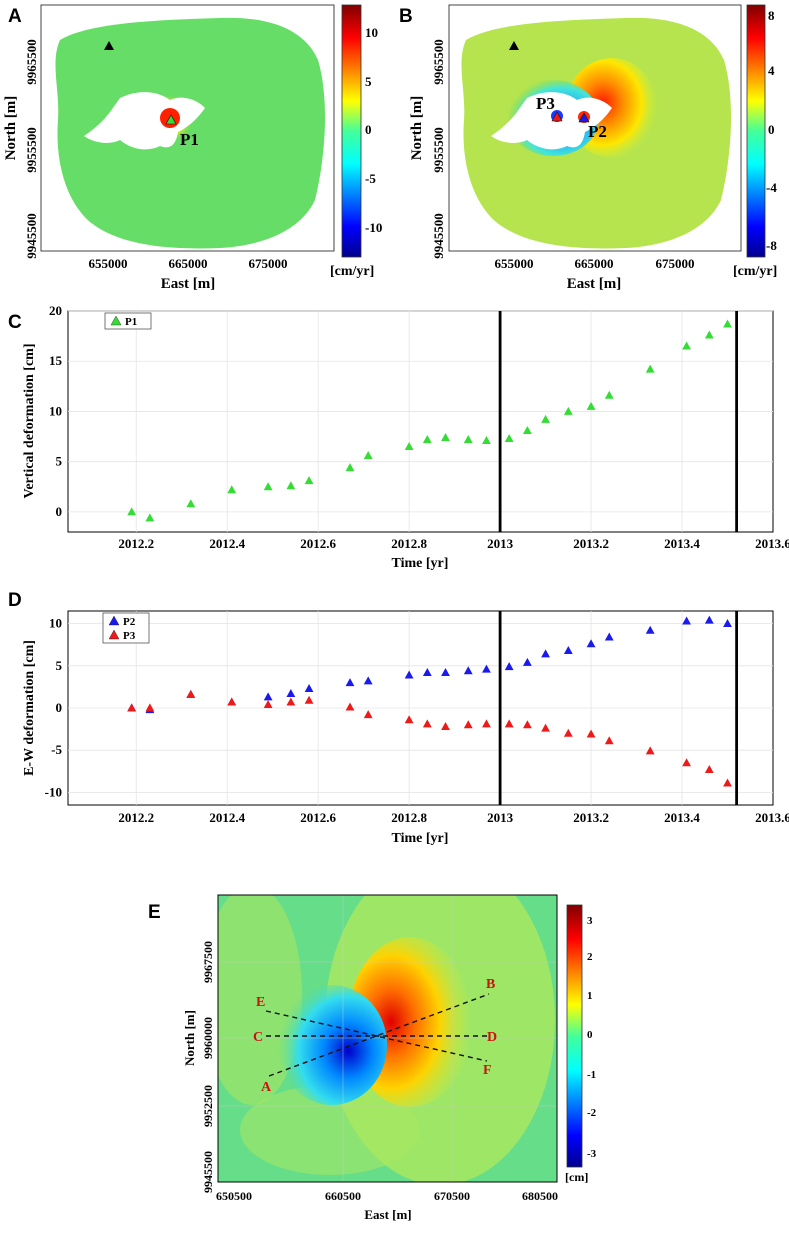  I want to click on chart-c-ylabel: Vertical deformation [cm], so click(29, 421).